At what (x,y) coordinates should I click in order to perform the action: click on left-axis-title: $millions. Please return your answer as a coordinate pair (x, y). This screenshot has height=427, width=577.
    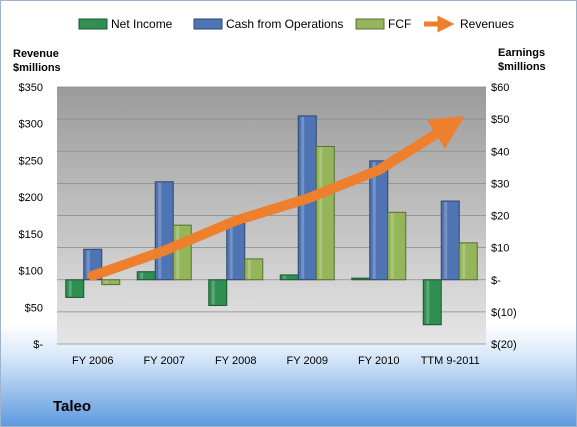
    Looking at the image, I should click on (37, 68).